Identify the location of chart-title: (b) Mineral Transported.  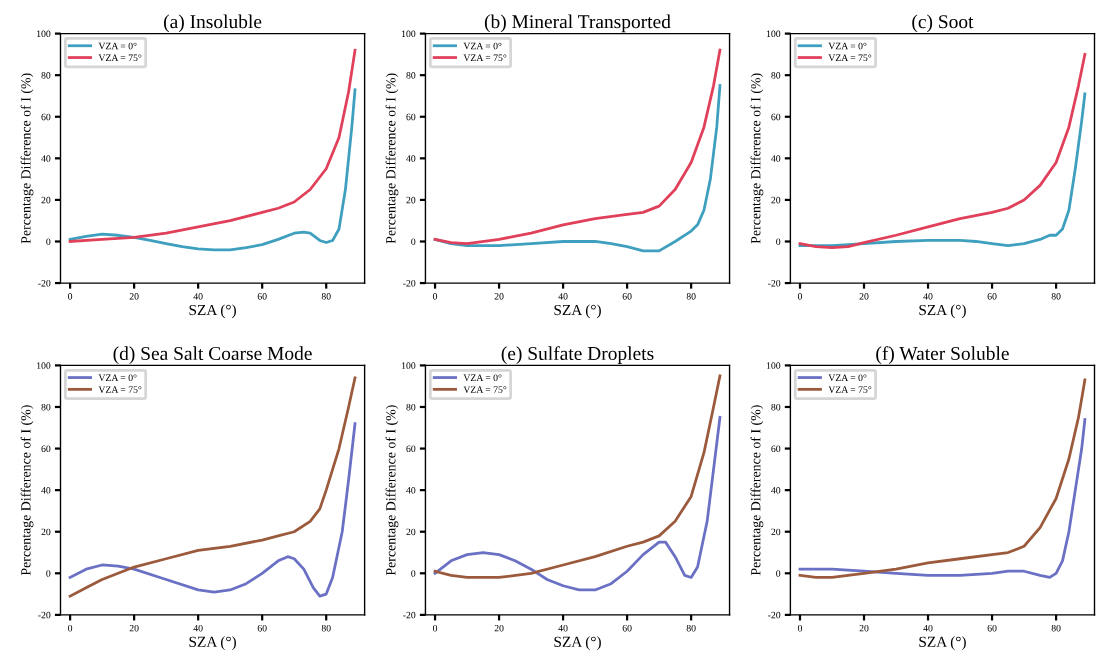
(577, 23).